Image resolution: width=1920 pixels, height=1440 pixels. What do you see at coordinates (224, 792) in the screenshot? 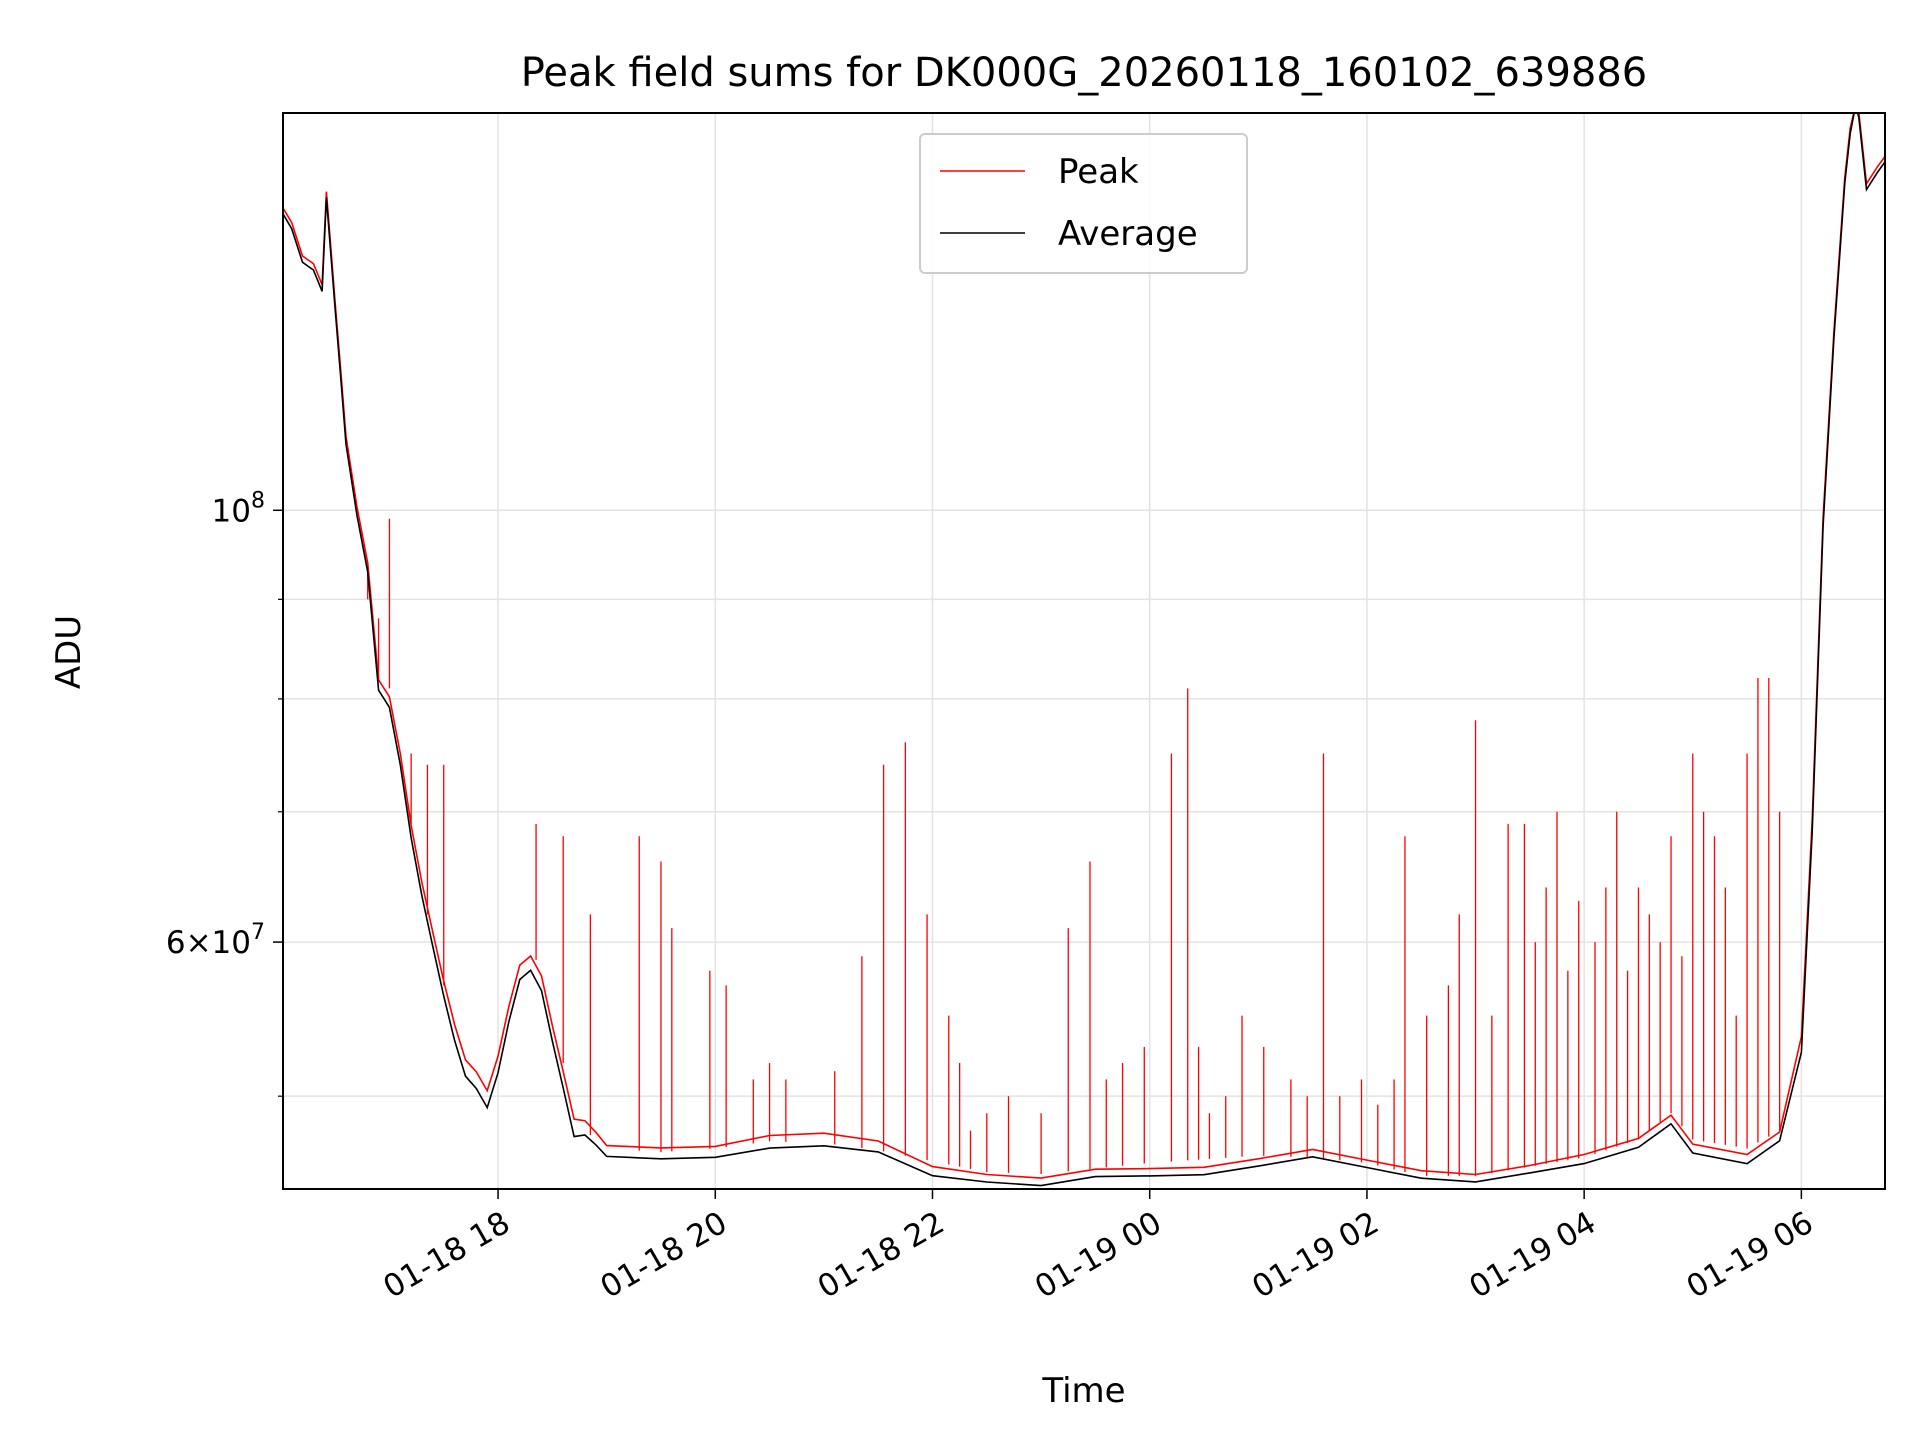
I see `y-axis: 108 6×107` at bounding box center [224, 792].